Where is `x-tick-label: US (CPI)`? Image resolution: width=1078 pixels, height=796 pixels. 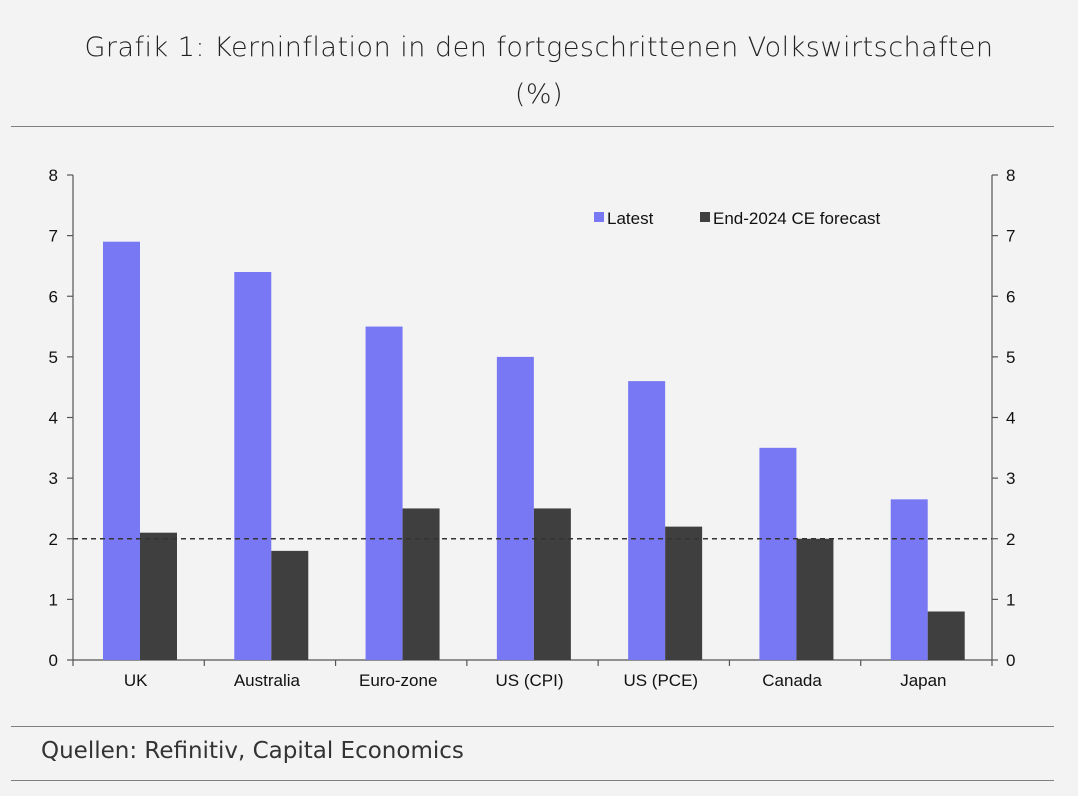
x-tick-label: US (CPI) is located at coordinates (530, 680).